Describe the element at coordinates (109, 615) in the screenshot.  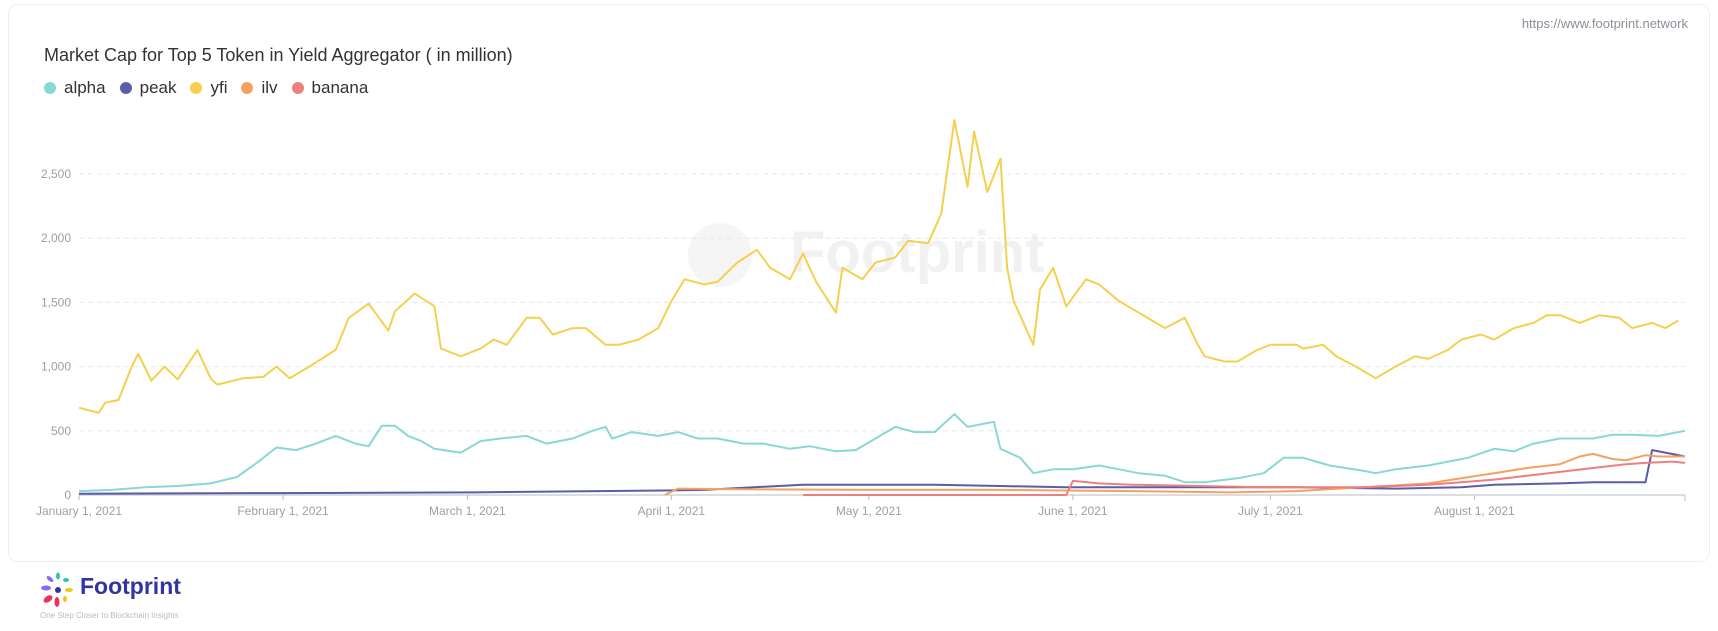
I see `brand-tagline: One Step Closer to Blockchain Insights` at that location.